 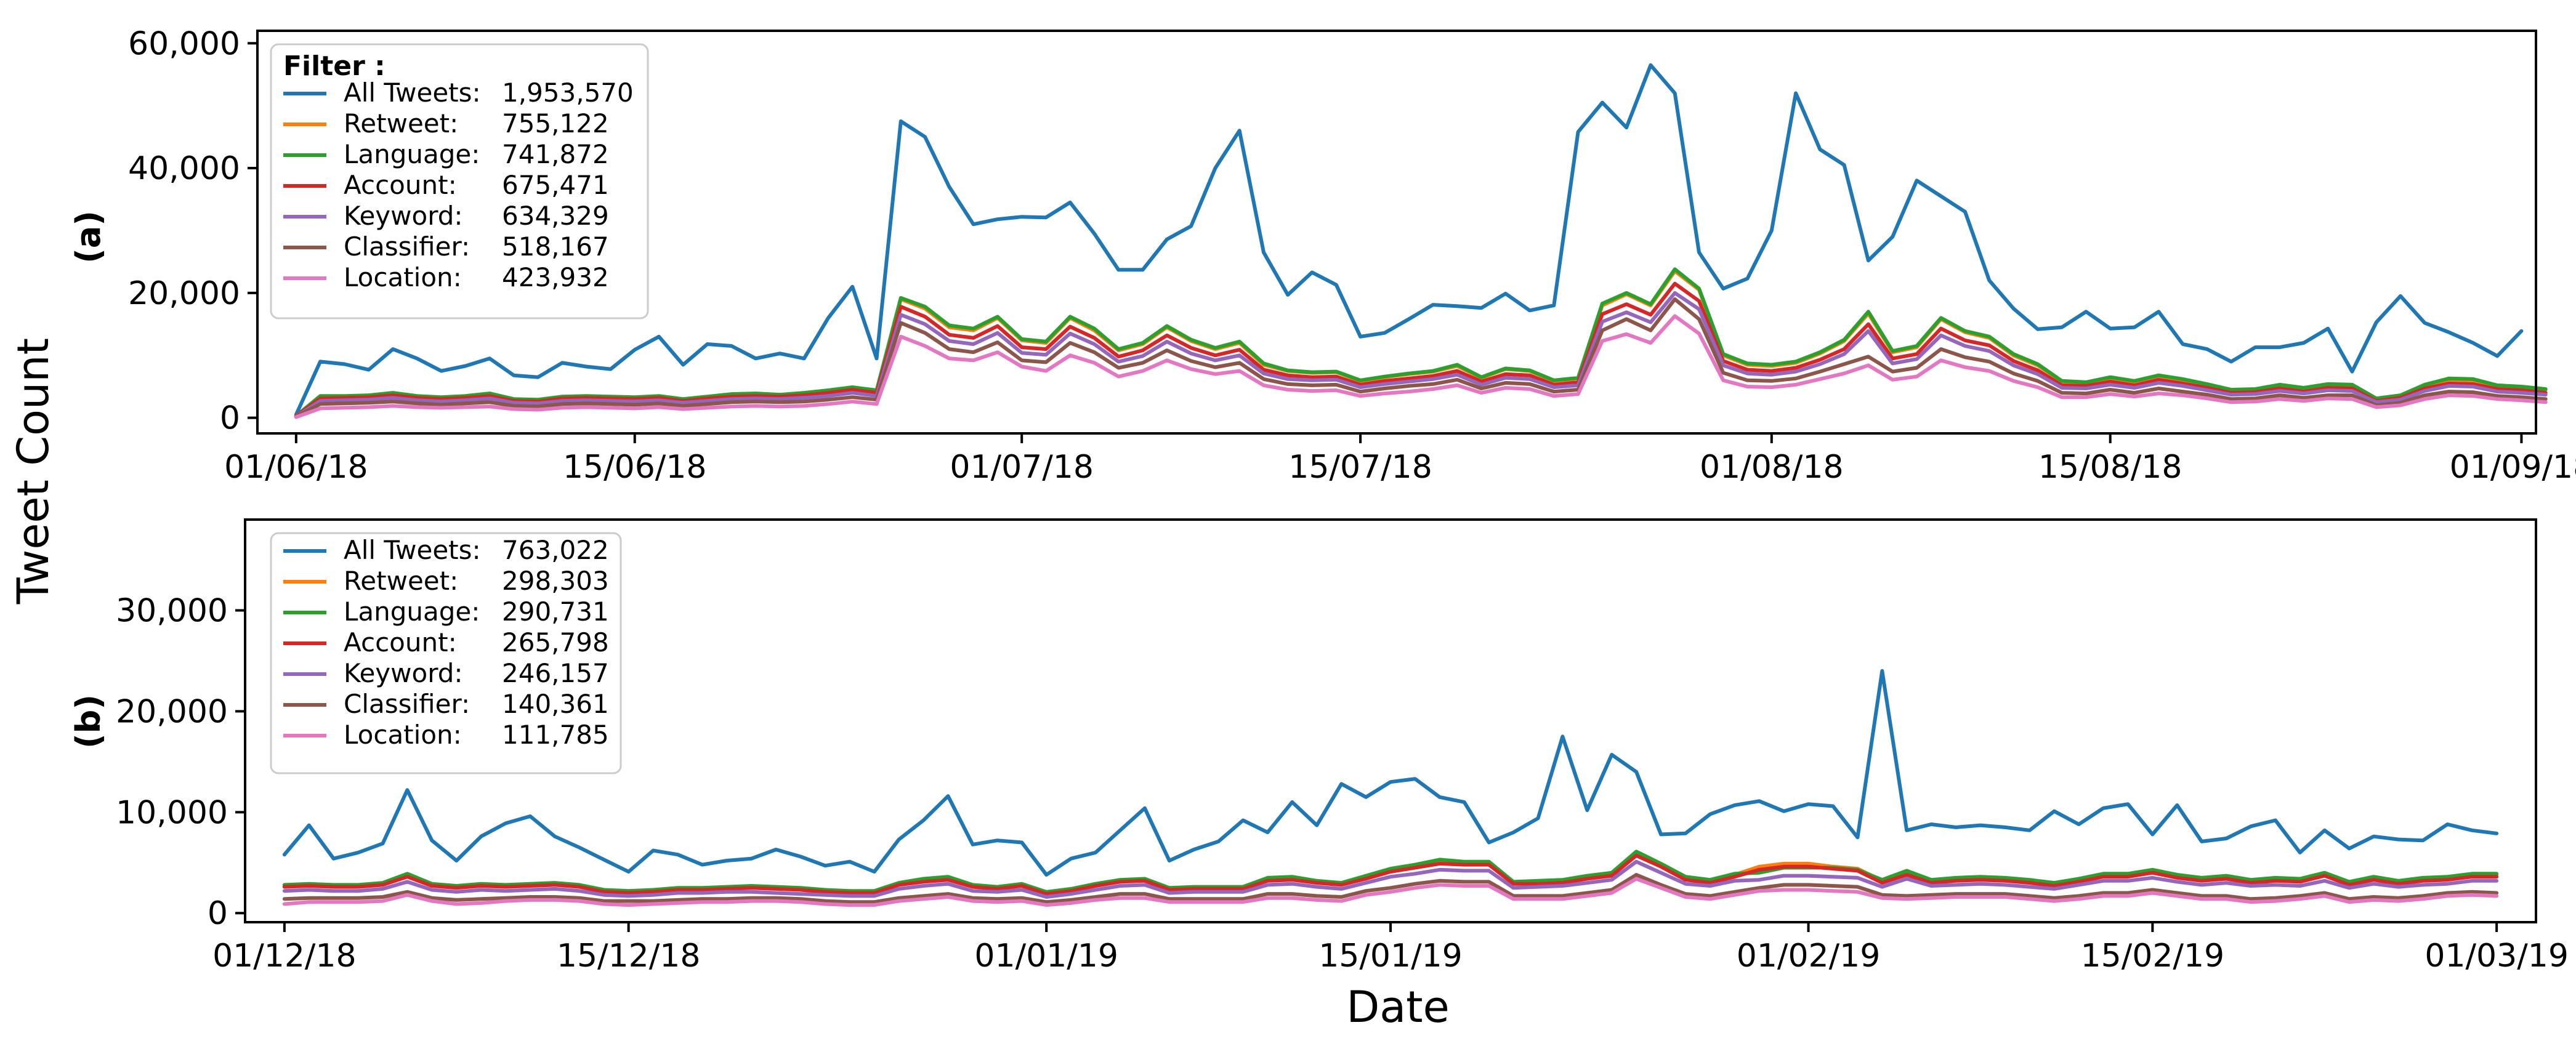 What do you see at coordinates (403, 216) in the screenshot?
I see `legend-label-a: Keyword:` at bounding box center [403, 216].